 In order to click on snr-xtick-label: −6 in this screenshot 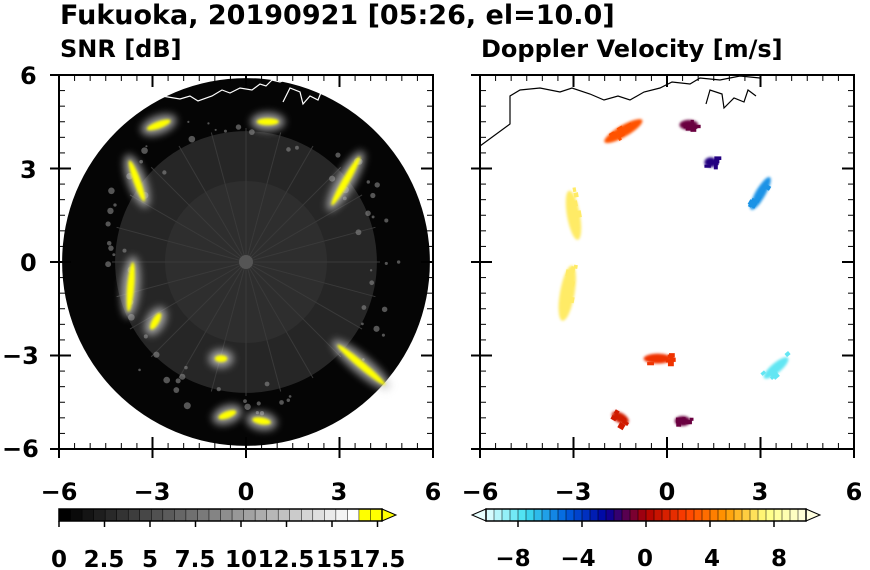, I will do `click(59, 492)`.